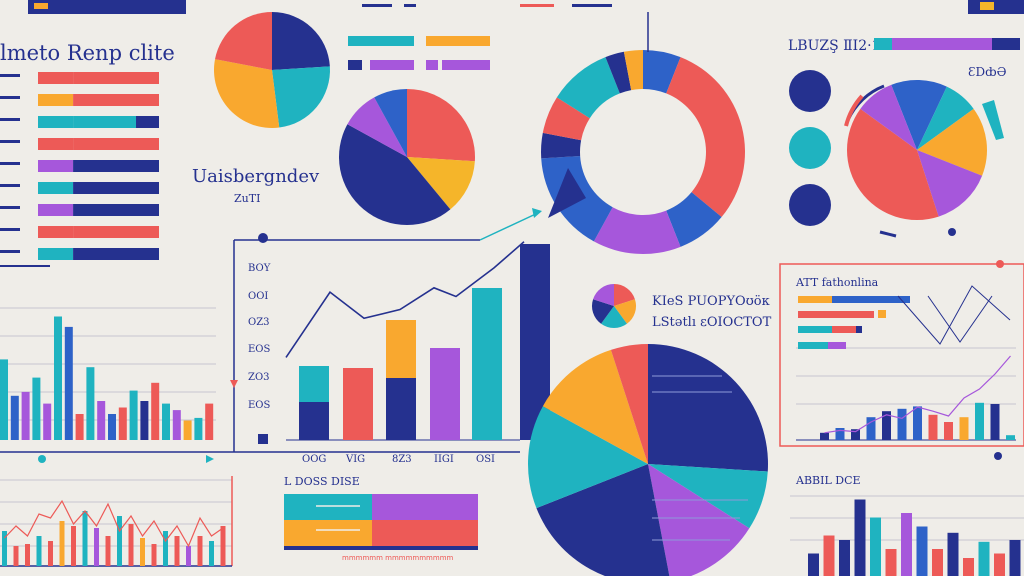  Describe the element at coordinates (259, 268) in the screenshot. I see `y-tick-0: BOY` at that location.